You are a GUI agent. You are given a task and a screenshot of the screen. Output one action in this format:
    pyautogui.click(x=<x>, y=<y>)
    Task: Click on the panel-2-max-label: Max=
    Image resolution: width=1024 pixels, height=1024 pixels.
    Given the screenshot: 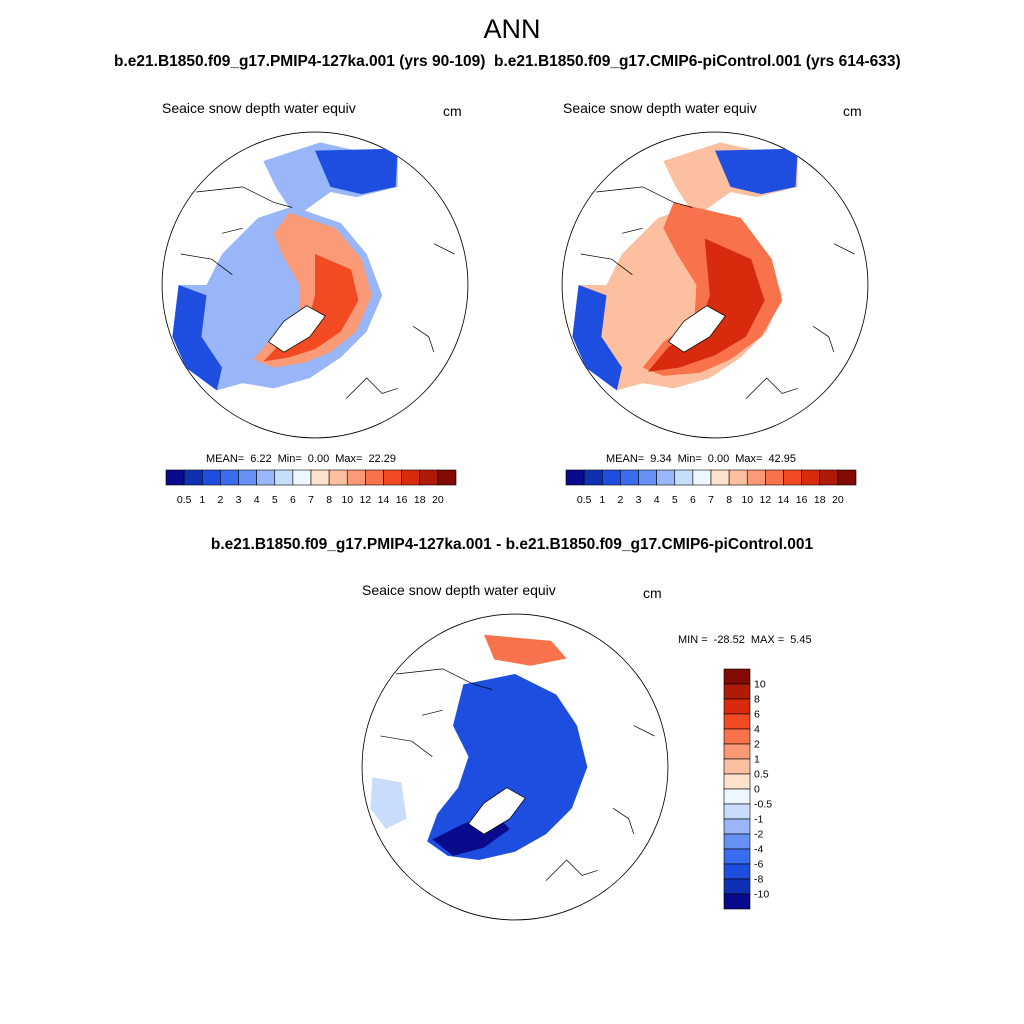 What is the action you would take?
    pyautogui.click(x=749, y=459)
    